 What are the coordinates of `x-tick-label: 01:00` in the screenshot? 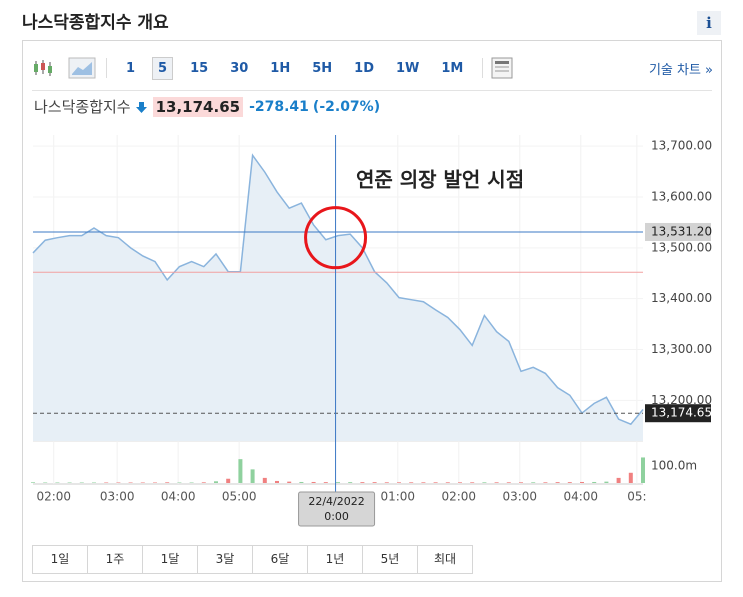 It's located at (397, 497).